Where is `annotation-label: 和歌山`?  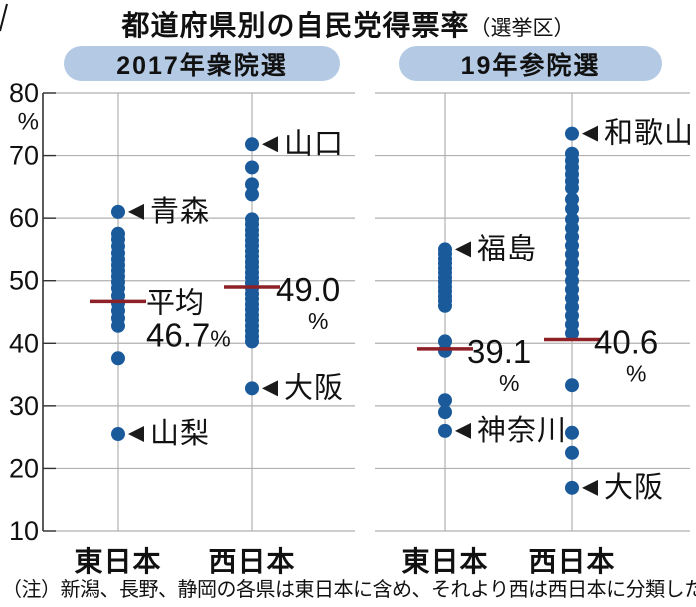 annotation-label: 和歌山 is located at coordinates (649, 133).